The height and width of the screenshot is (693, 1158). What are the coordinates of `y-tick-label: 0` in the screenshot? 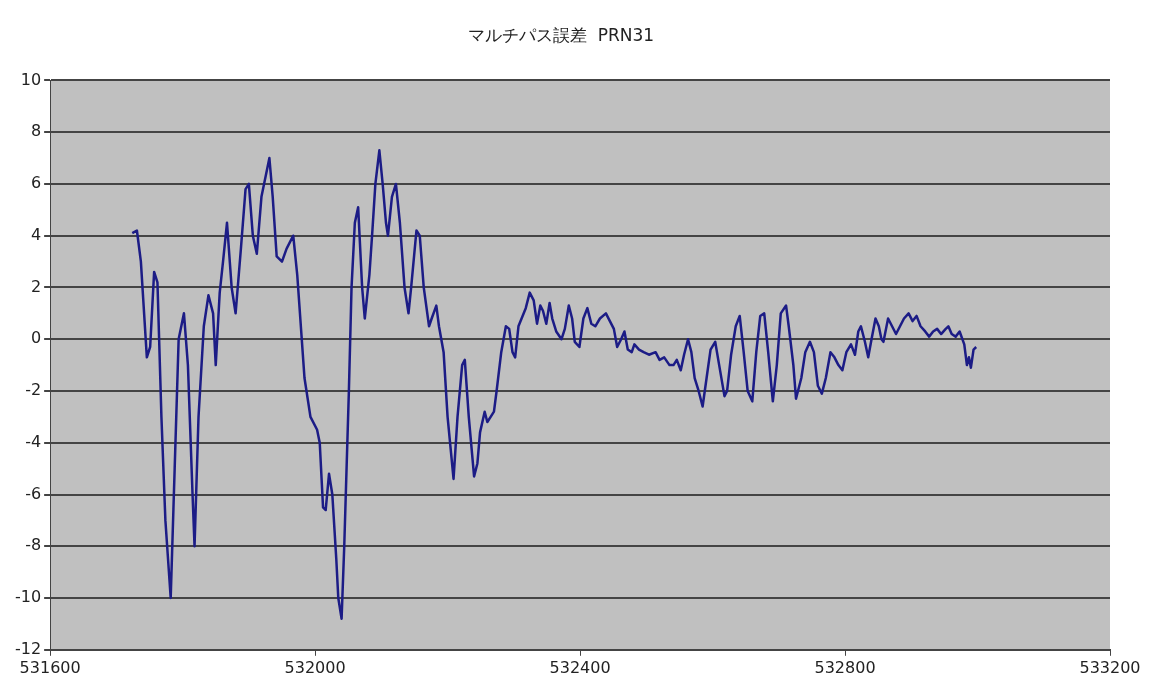 It's located at (36, 338).